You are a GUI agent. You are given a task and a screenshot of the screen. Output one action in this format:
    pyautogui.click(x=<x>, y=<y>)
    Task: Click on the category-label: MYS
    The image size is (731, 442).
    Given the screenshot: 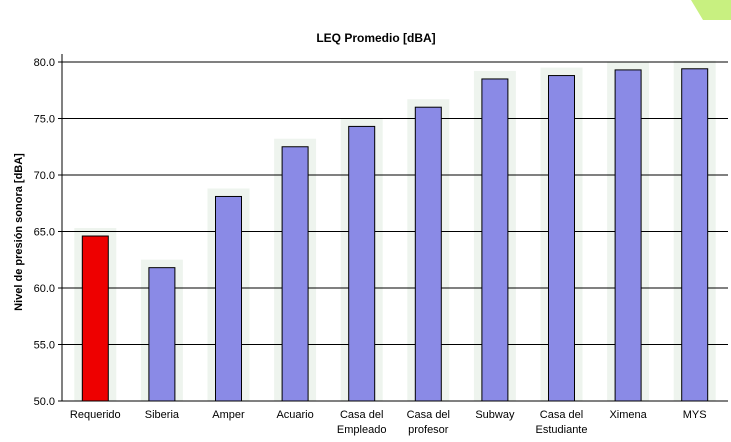 What is the action you would take?
    pyautogui.click(x=695, y=415)
    